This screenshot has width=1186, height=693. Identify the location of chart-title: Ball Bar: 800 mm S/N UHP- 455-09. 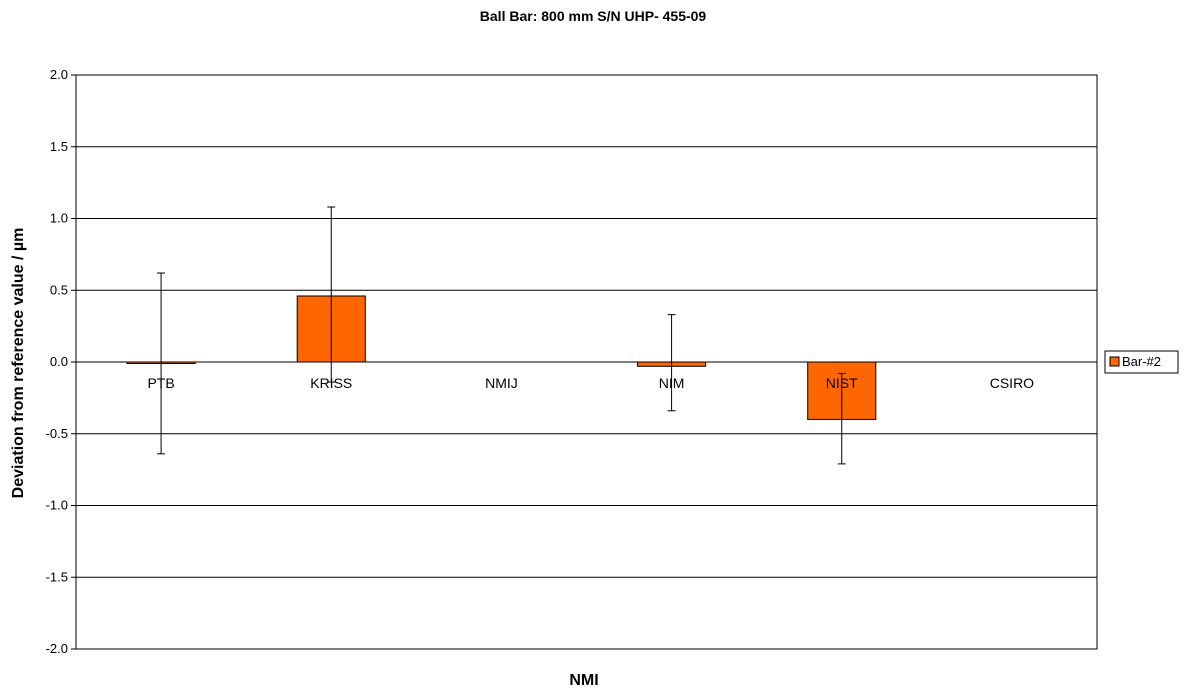
(593, 16).